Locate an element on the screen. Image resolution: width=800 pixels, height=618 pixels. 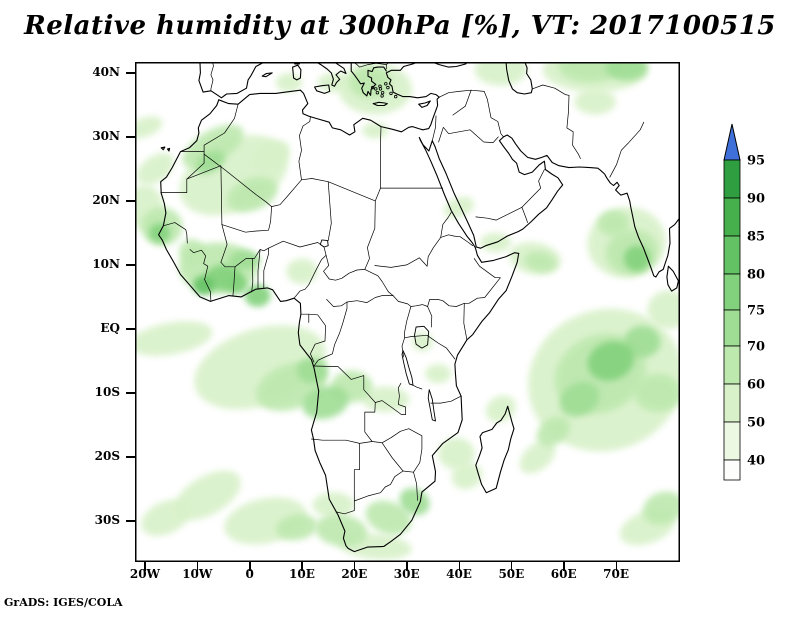
x-axis-label: 30E is located at coordinates (406, 574).